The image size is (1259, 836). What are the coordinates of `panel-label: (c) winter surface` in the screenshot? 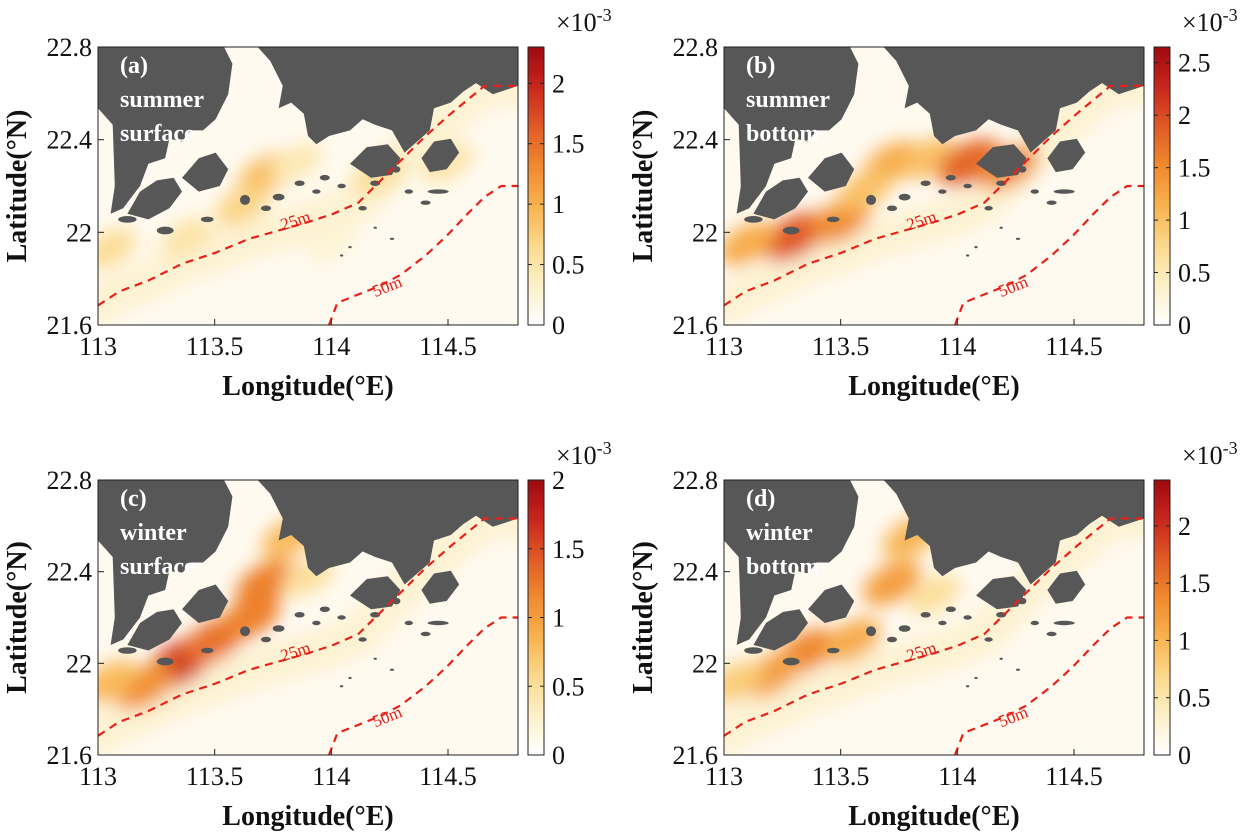 It's located at (157, 533).